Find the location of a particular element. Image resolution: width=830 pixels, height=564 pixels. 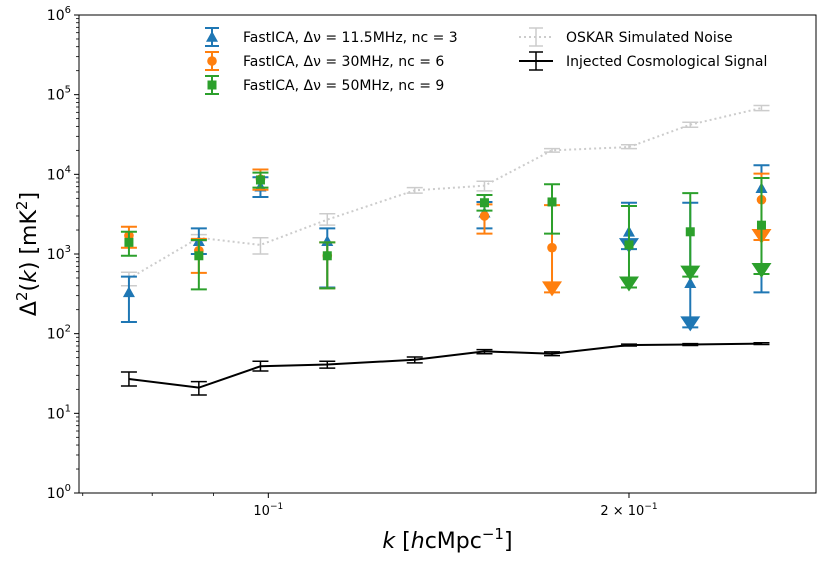

y-tick-exponent: 3 is located at coordinates (68, 249).